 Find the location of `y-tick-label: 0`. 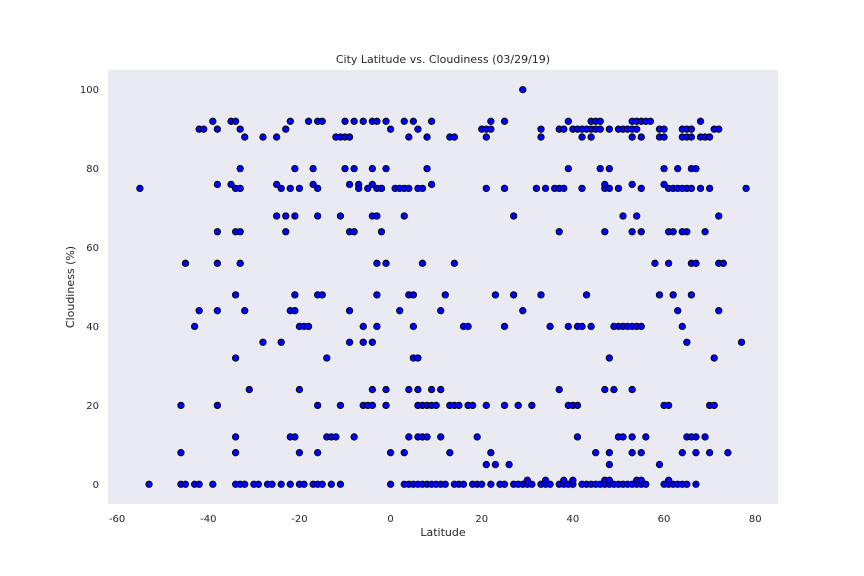

y-tick-label: 0 is located at coordinates (96, 485).